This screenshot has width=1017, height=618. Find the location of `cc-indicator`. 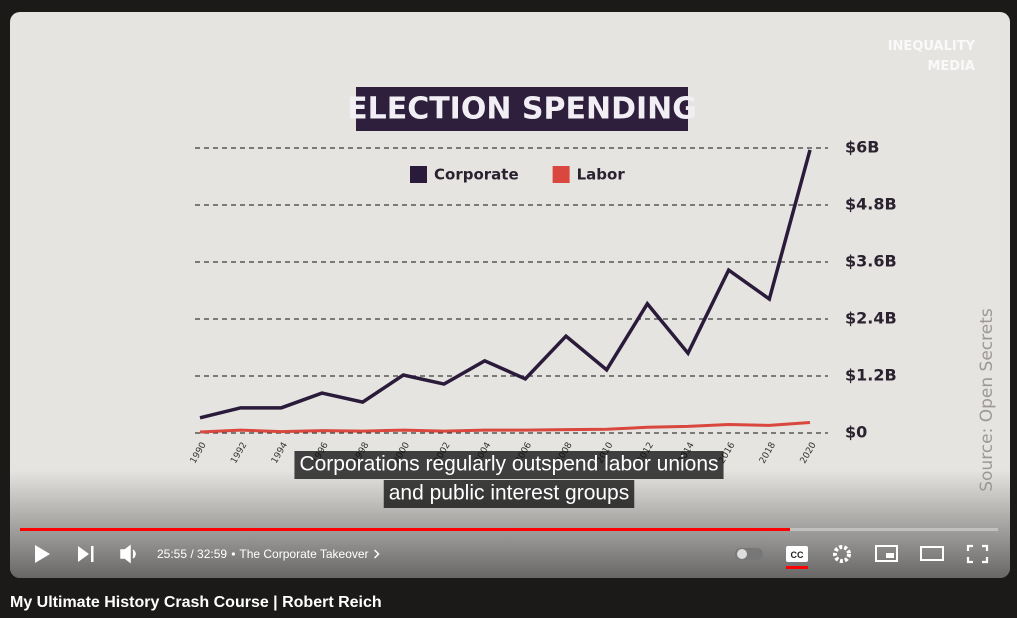

cc-indicator is located at coordinates (797, 567).